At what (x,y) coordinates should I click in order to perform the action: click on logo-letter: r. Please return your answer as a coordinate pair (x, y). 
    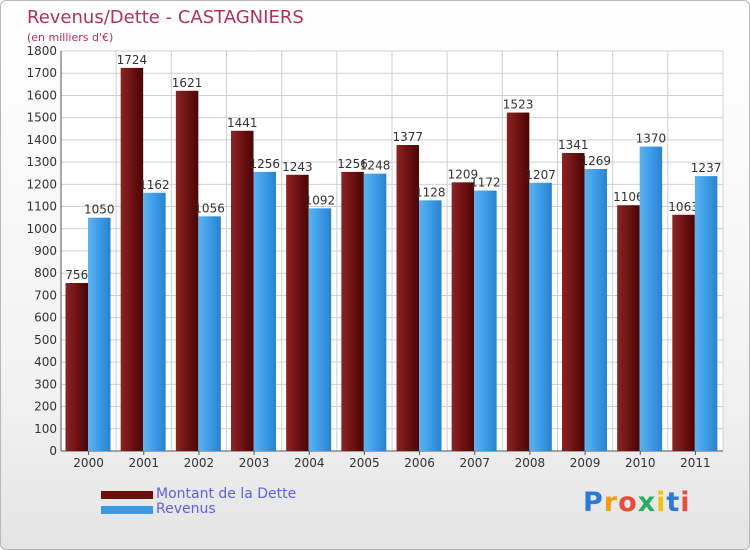
    Looking at the image, I should click on (611, 502).